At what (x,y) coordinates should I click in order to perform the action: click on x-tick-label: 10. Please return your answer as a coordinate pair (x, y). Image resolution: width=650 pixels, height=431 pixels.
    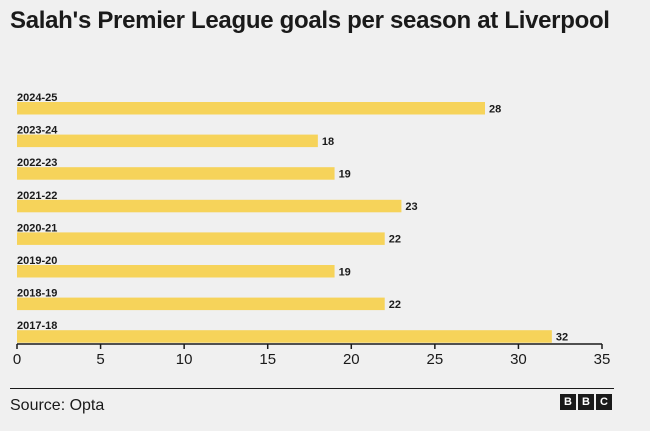
    Looking at the image, I should click on (184, 359).